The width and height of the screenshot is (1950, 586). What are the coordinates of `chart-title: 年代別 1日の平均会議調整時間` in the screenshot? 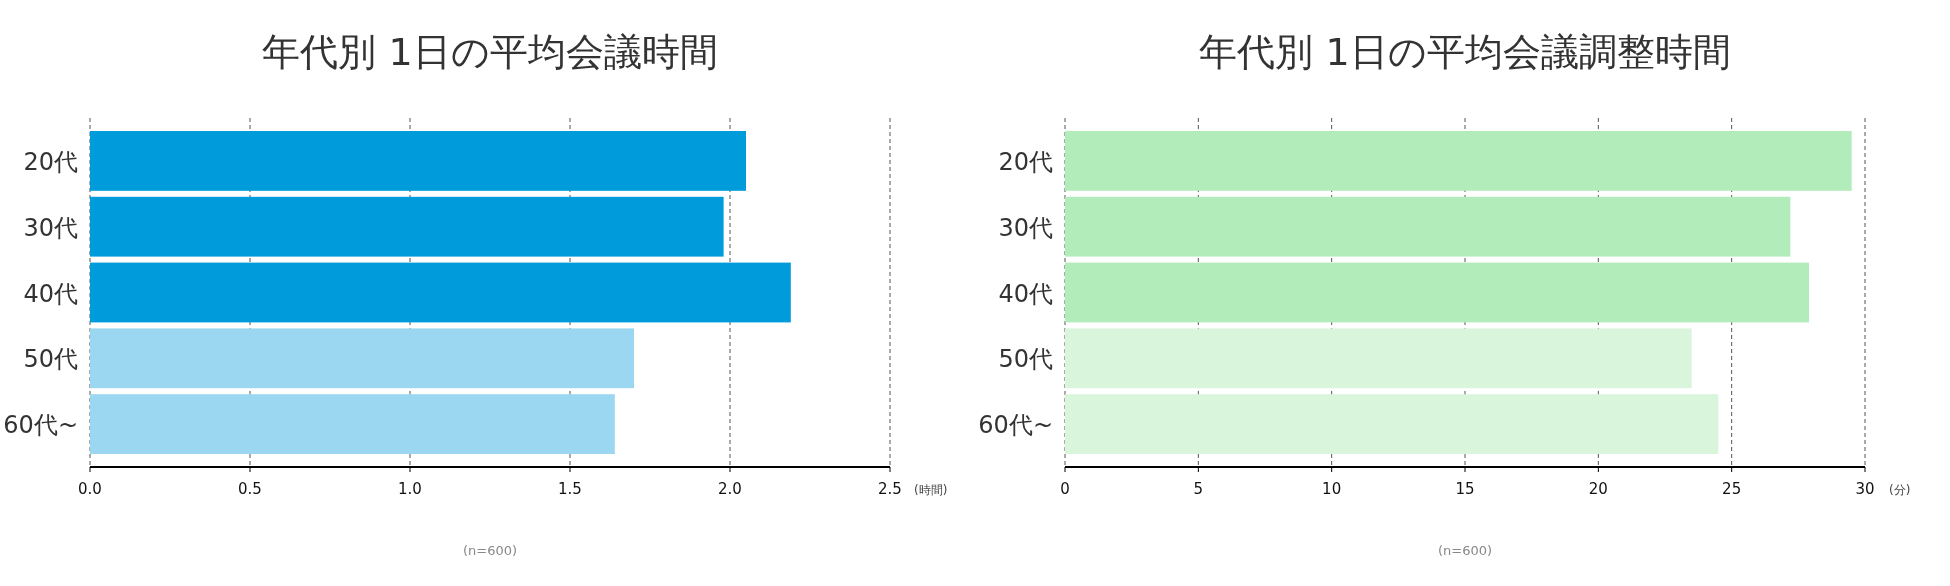 It's located at (1465, 52).